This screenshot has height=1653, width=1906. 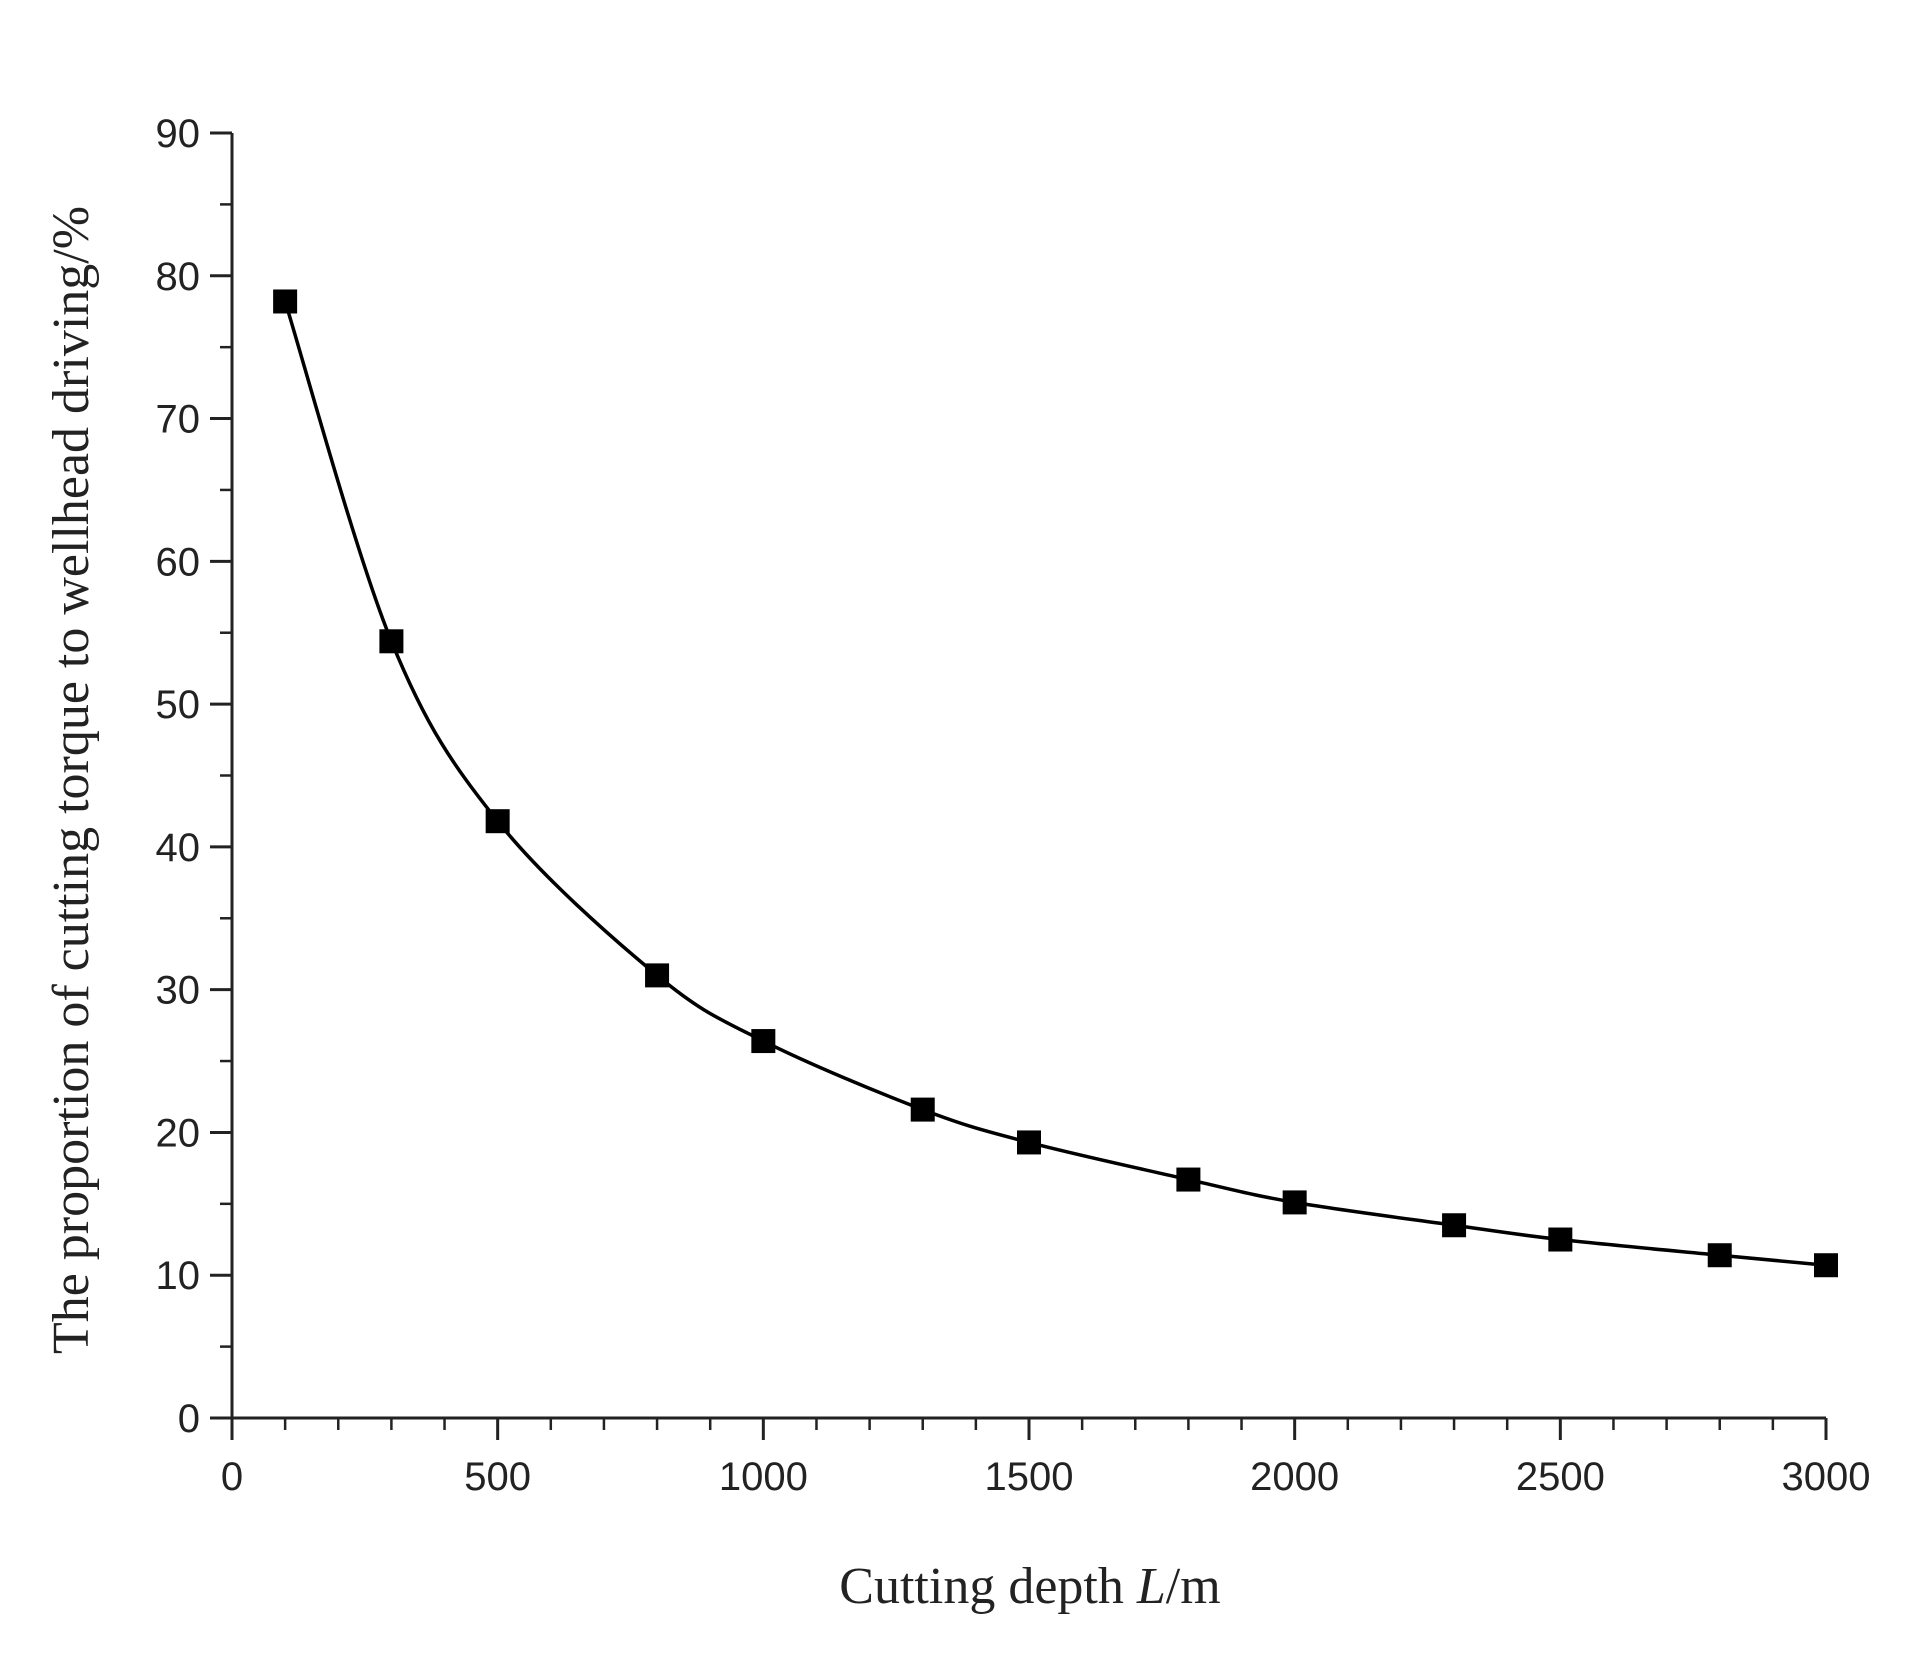 I want to click on x-tick-label: 2500, so click(x=1560, y=1477).